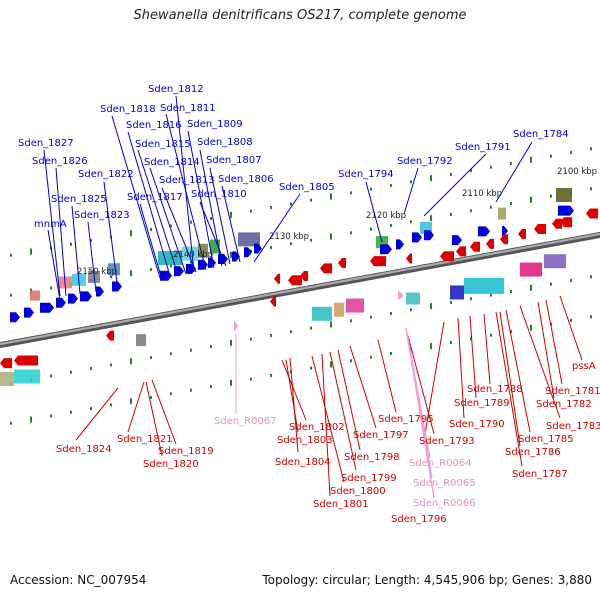 The image size is (600, 600). I want to click on gene-label-sden-1788: Sden_1788, so click(495, 389).